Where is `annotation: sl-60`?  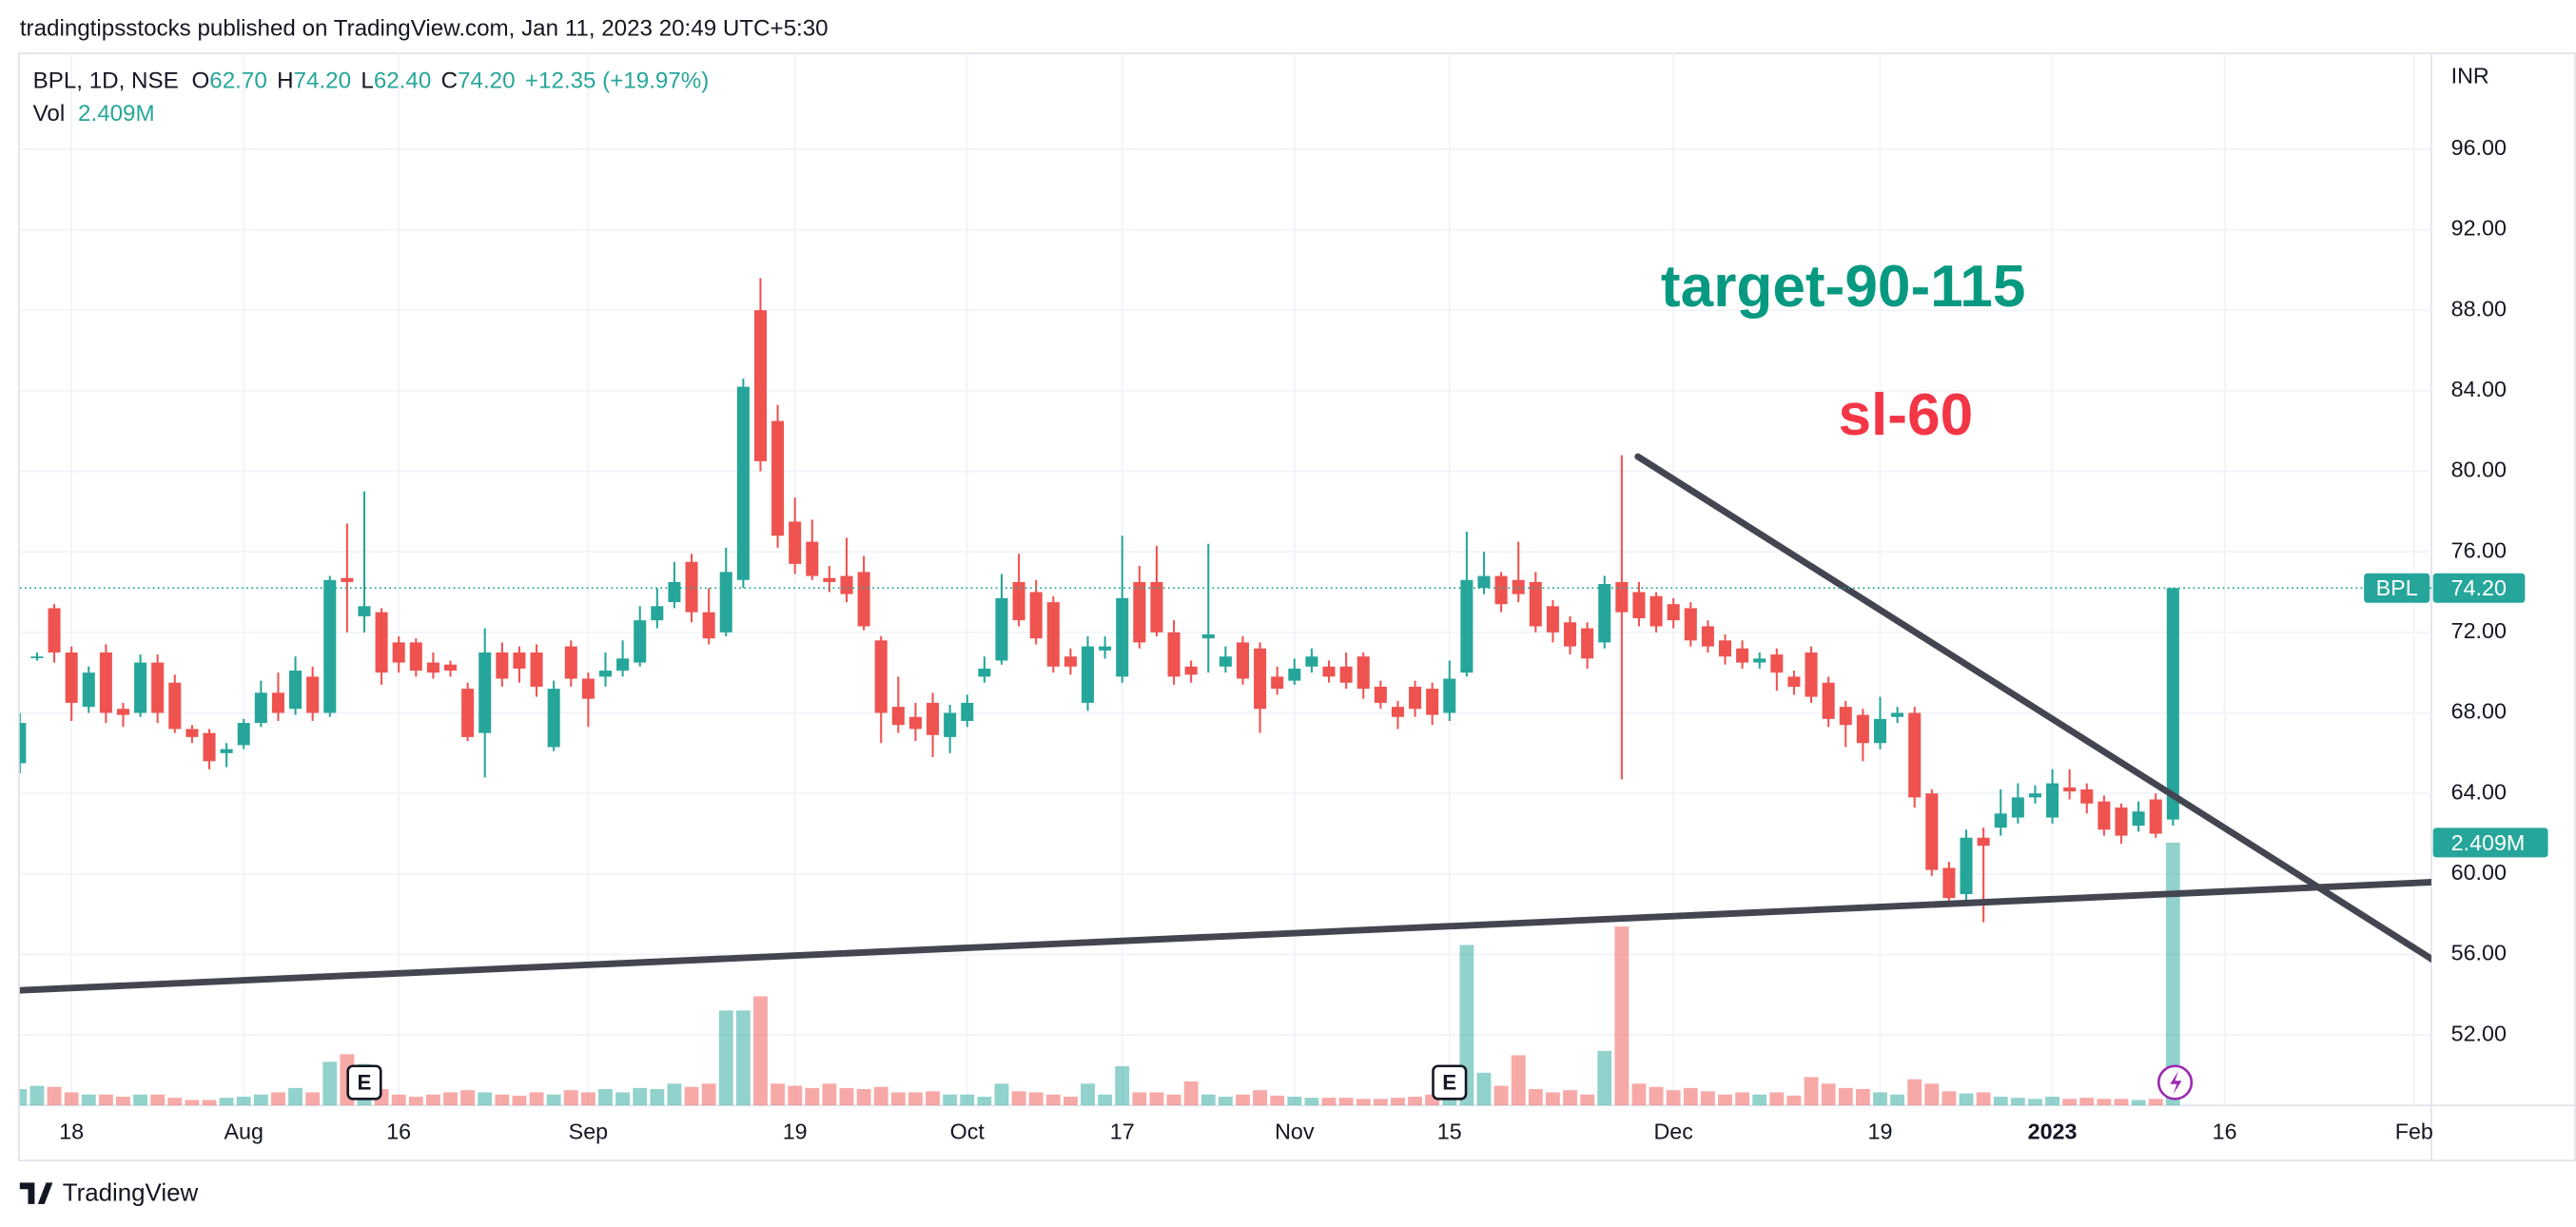 annotation: sl-60 is located at coordinates (1906, 415).